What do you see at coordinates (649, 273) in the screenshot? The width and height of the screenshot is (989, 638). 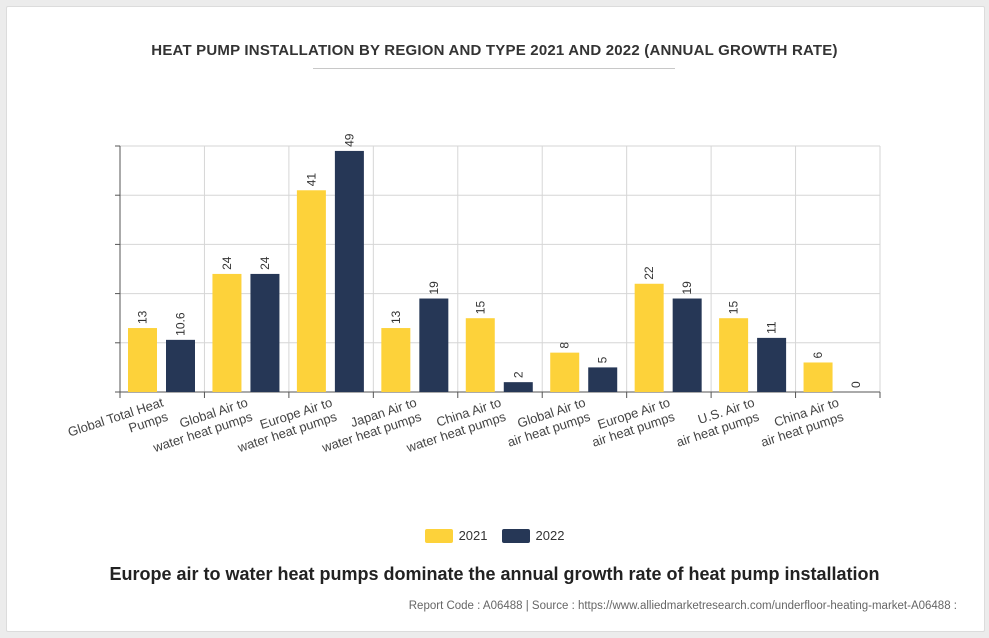 I see `data-label-2021: 22` at bounding box center [649, 273].